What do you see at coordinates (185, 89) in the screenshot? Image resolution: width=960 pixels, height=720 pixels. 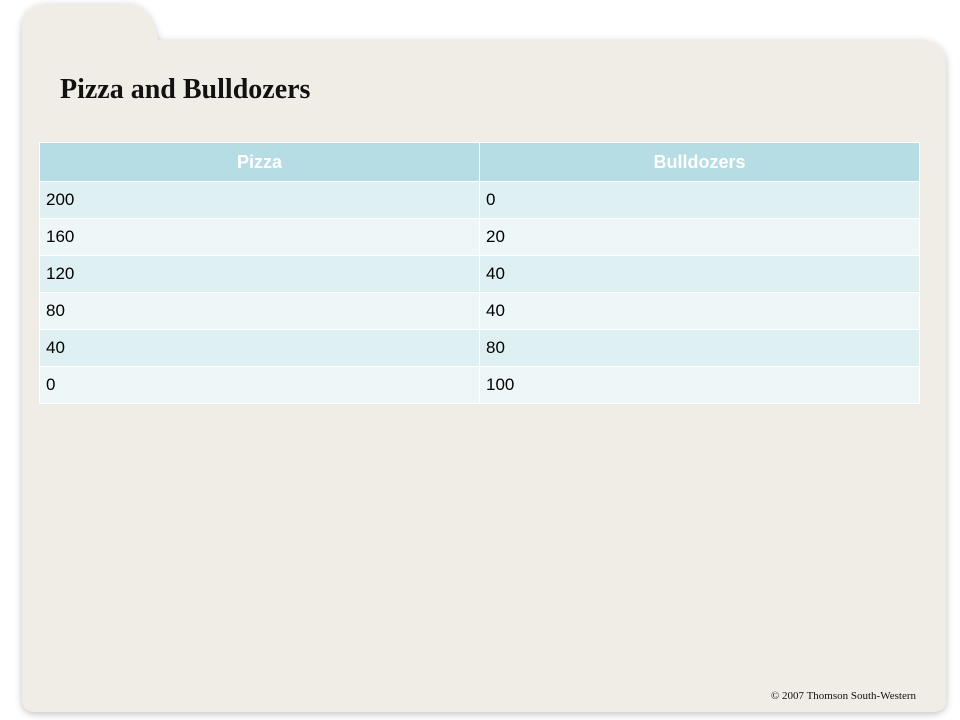 I see `slide-title: Pizza and Bulldozers` at bounding box center [185, 89].